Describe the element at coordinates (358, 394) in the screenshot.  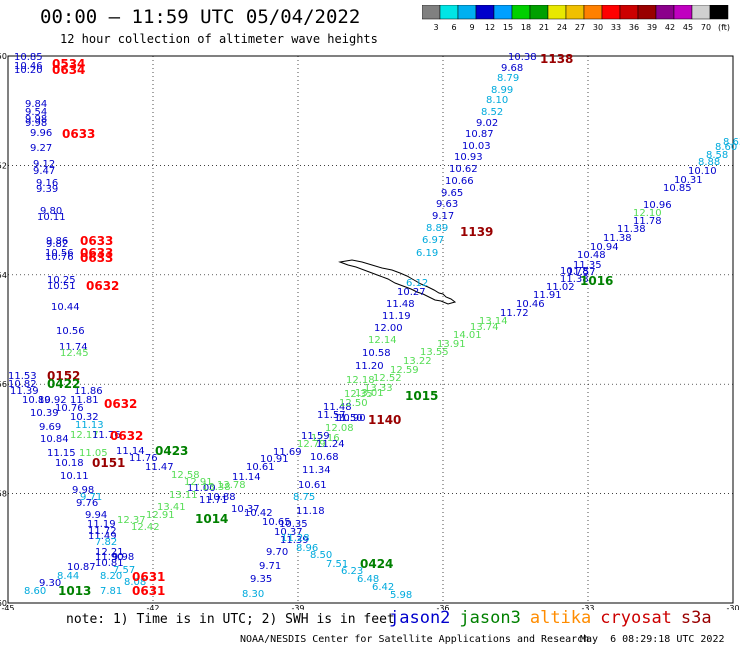
I see `wave-height-value: 12.35` at that location.